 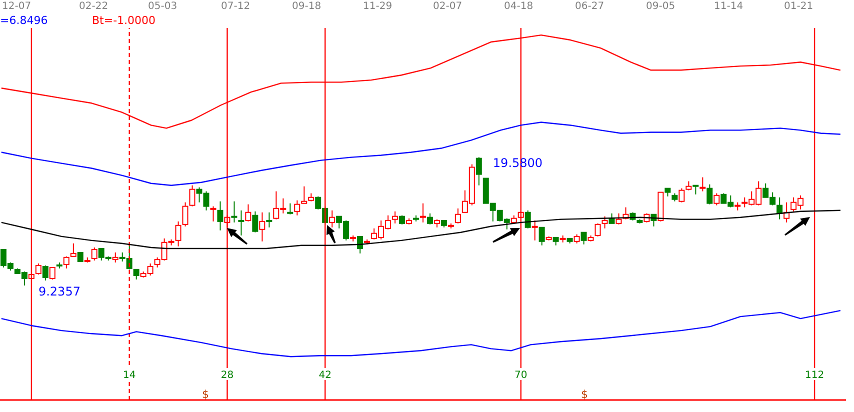 I want to click on text: 11-29, so click(x=377, y=6).